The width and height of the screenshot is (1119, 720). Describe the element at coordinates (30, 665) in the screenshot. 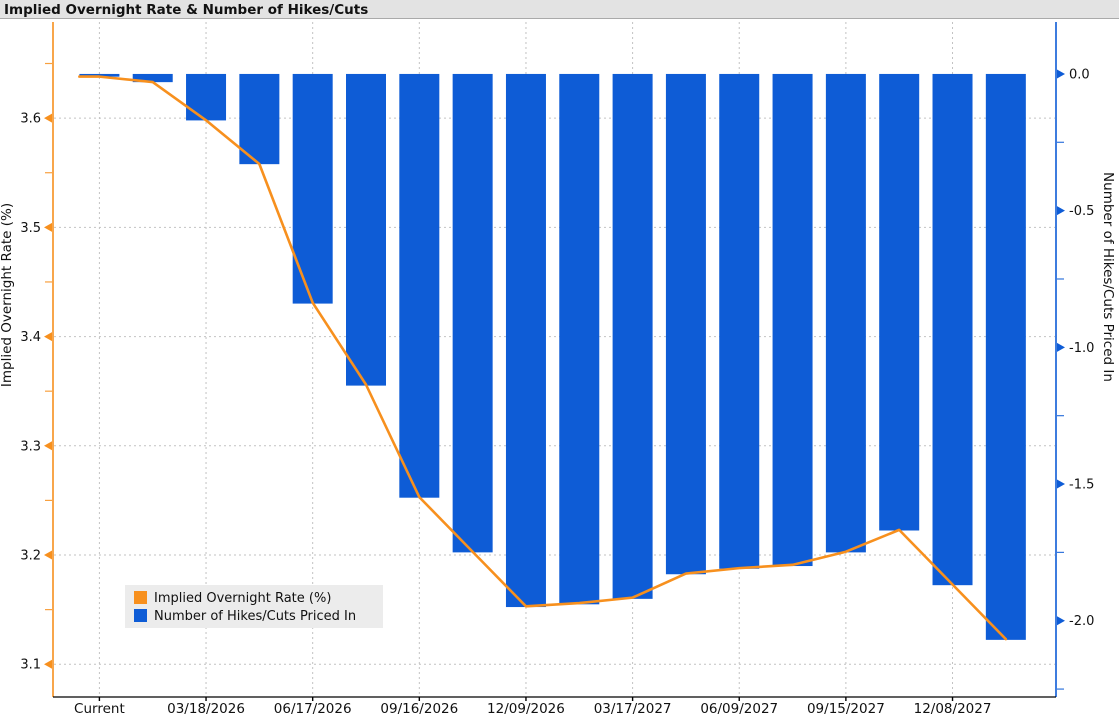

I see `left-tick-label: 3.1` at that location.